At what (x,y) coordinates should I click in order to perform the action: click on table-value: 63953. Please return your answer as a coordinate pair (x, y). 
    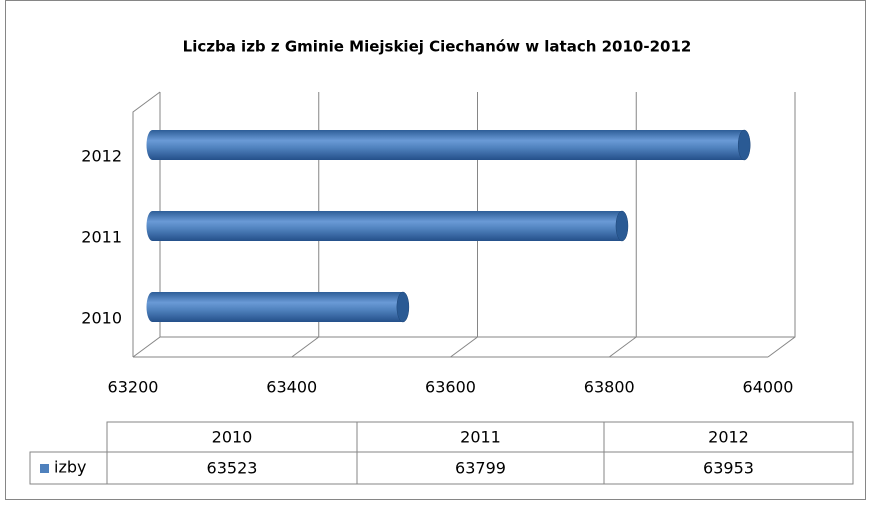
    Looking at the image, I should click on (728, 468).